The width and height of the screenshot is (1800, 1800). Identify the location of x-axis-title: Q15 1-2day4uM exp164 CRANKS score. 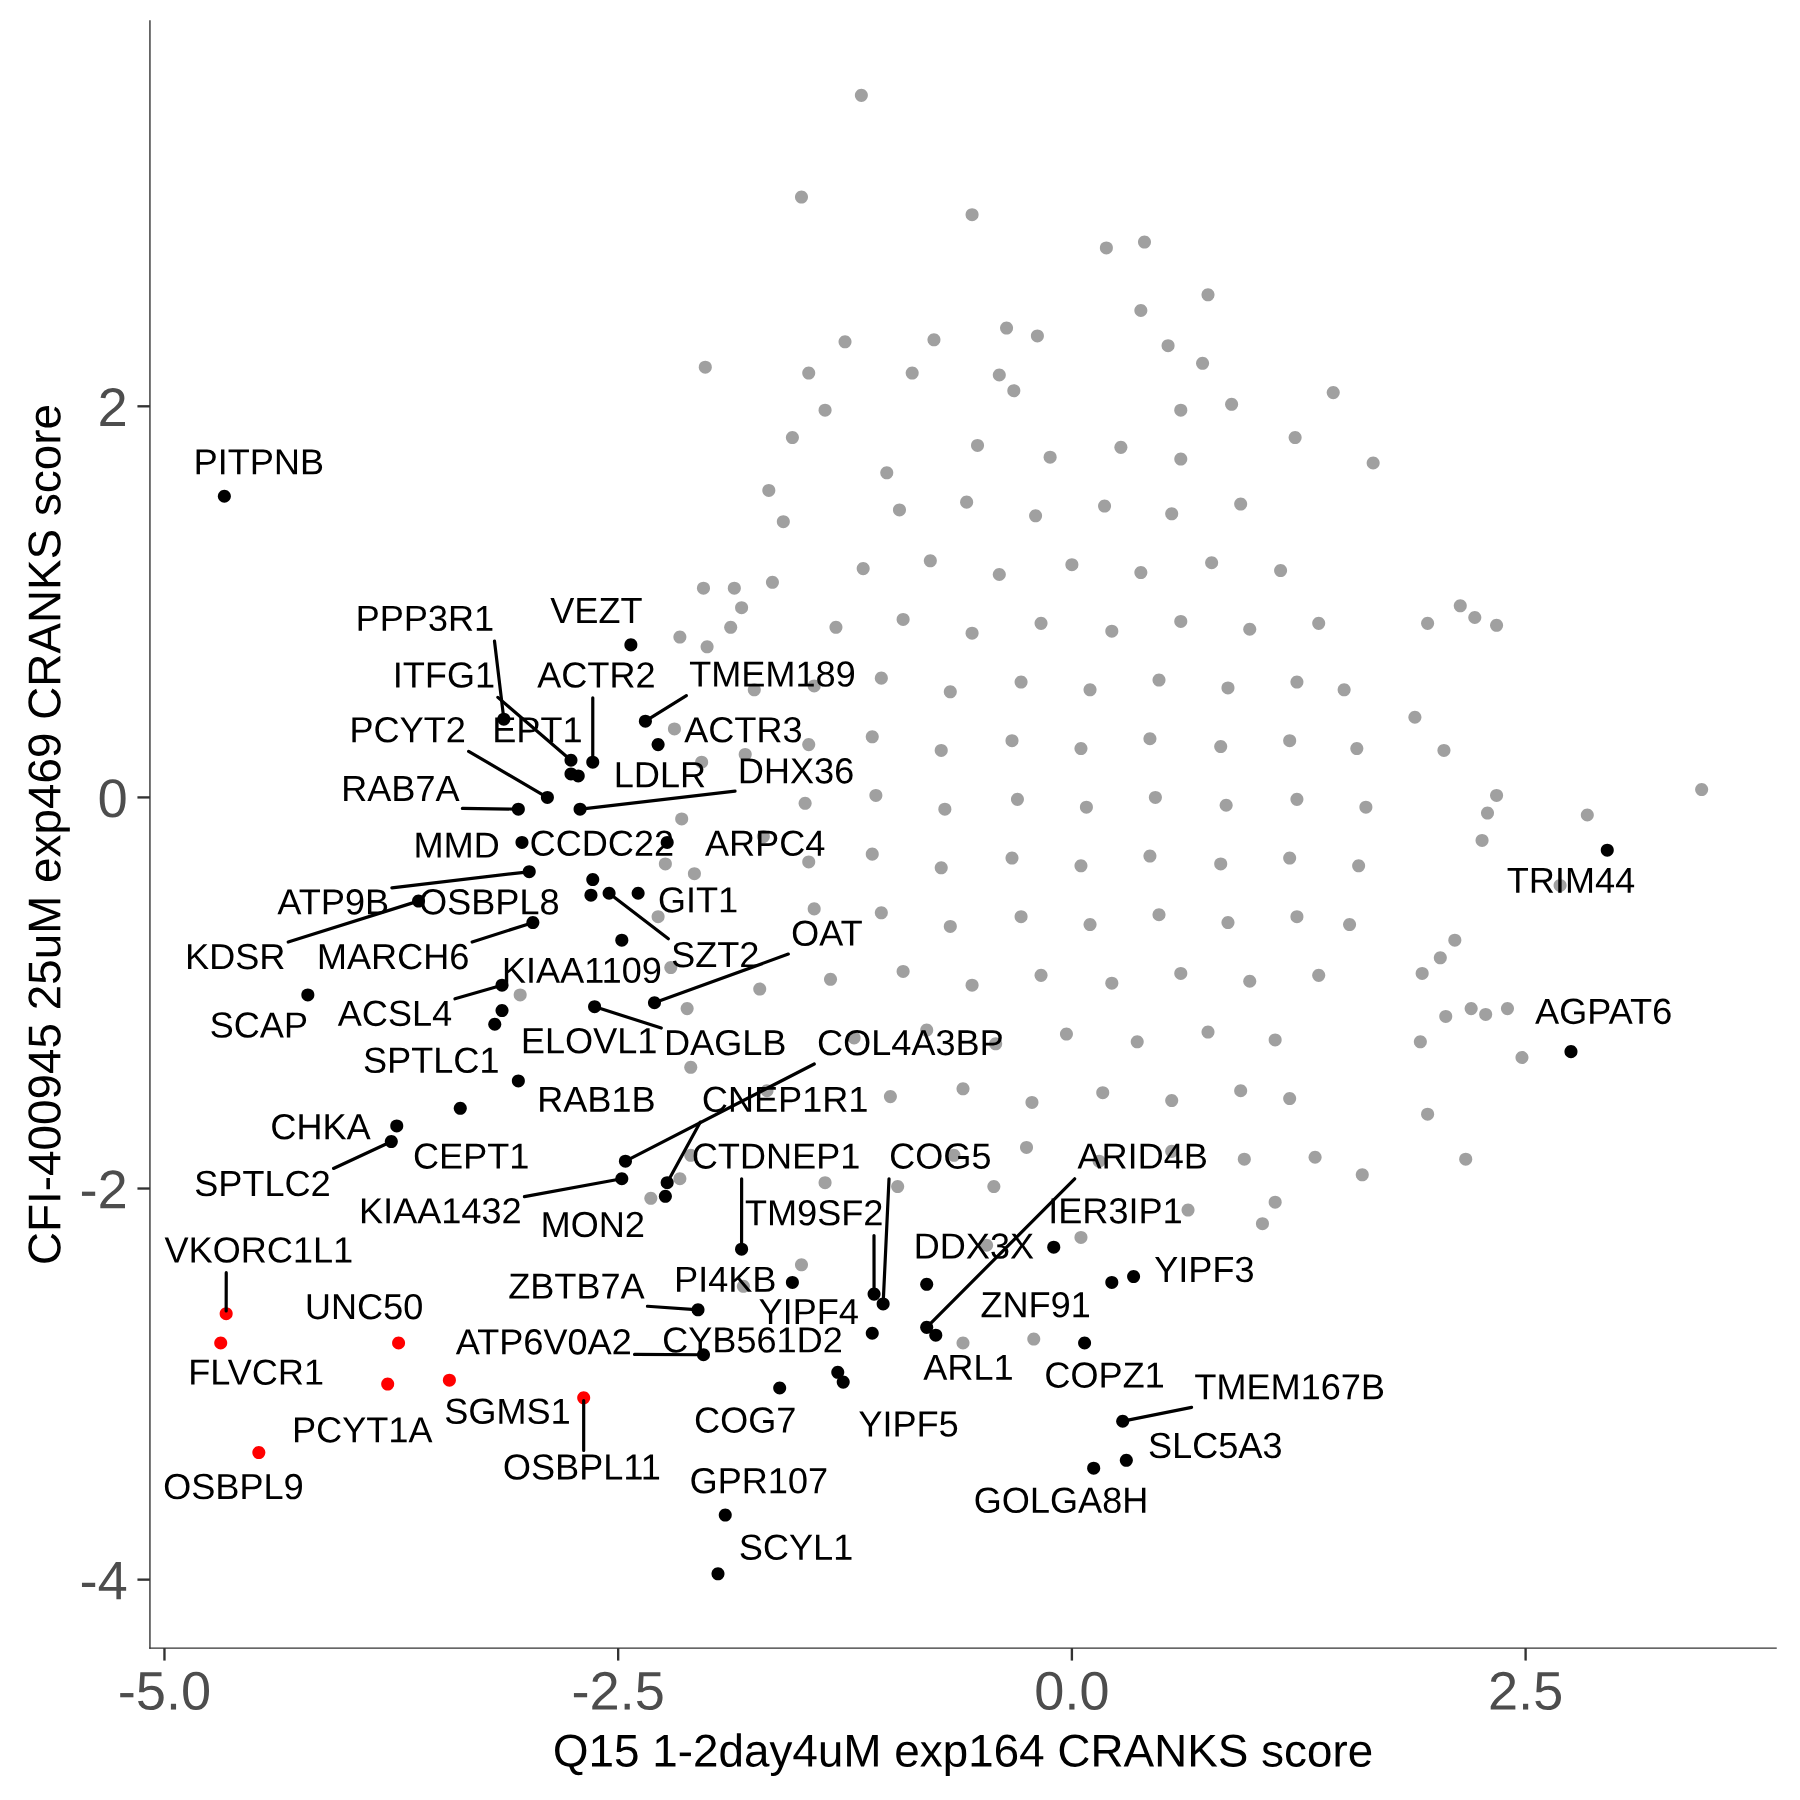
(963, 1755).